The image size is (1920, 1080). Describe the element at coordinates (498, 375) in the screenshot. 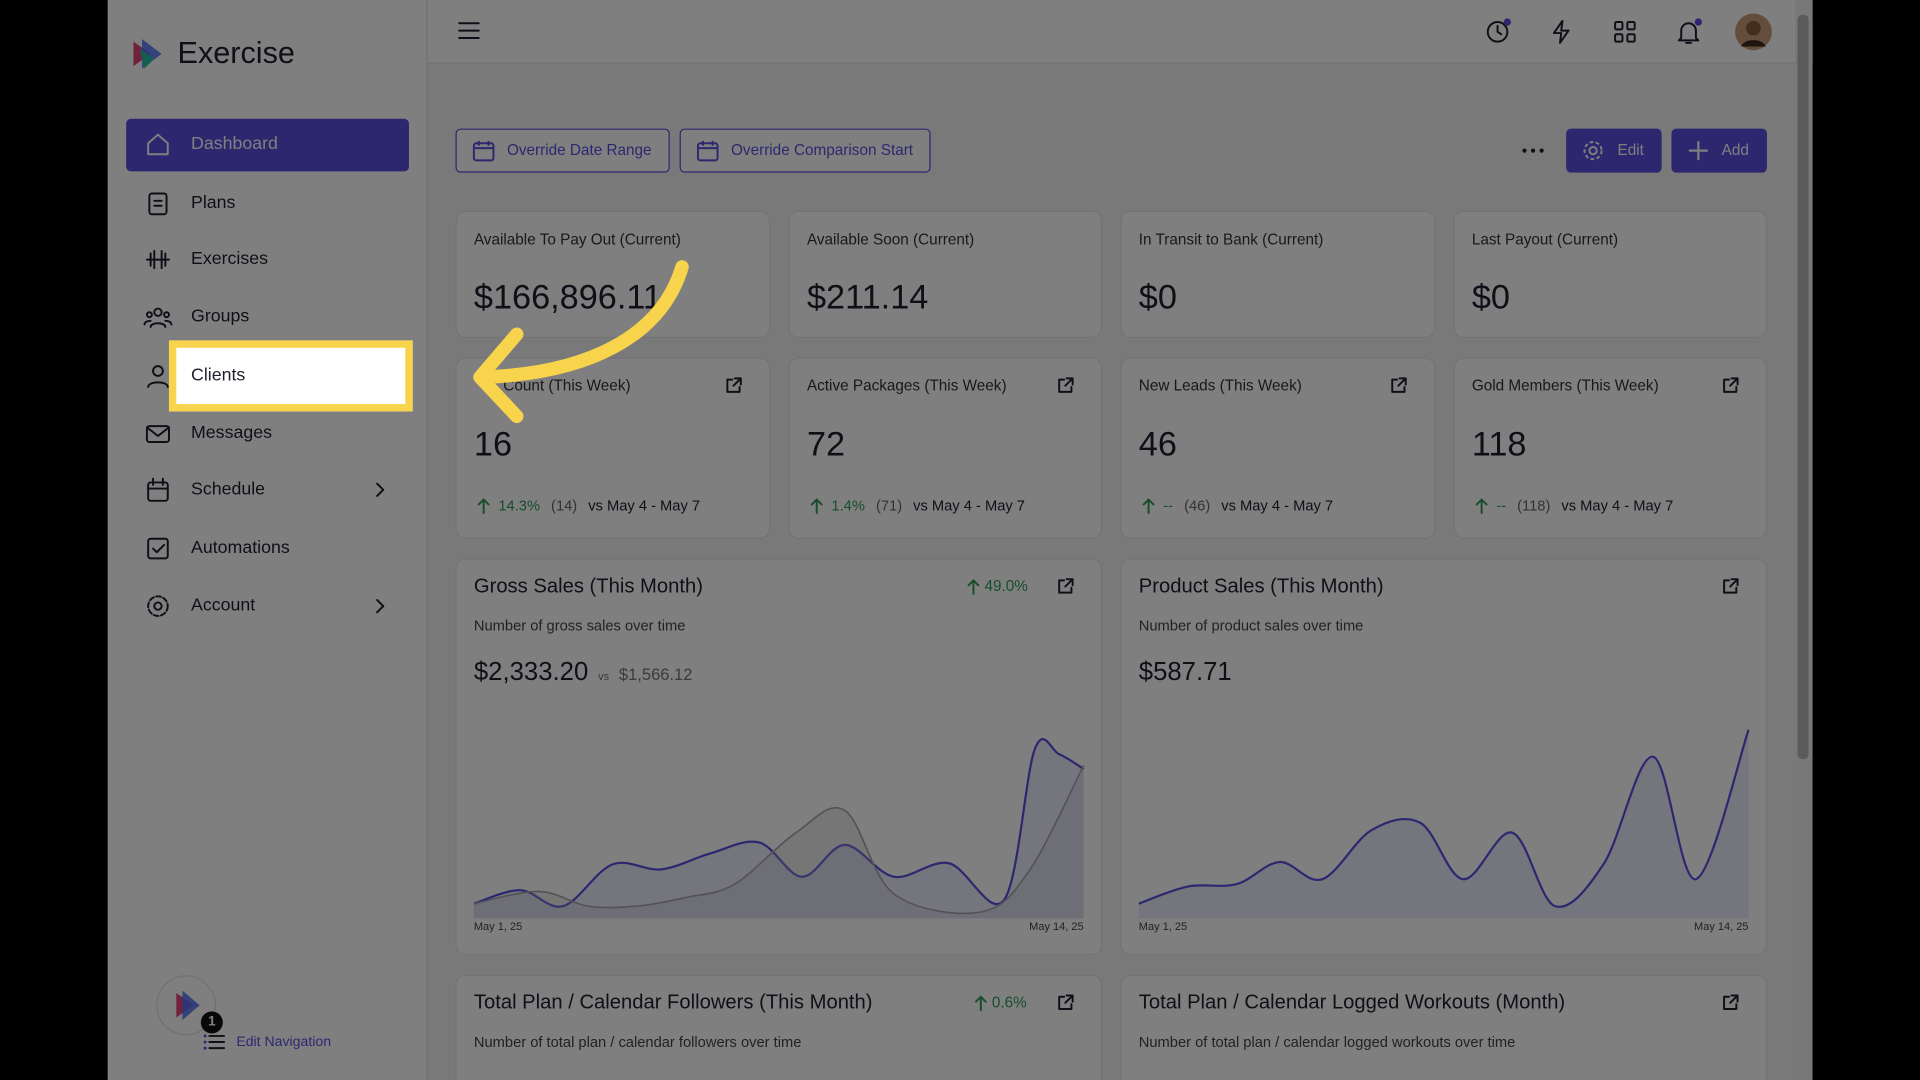

I see `arrow-head` at that location.